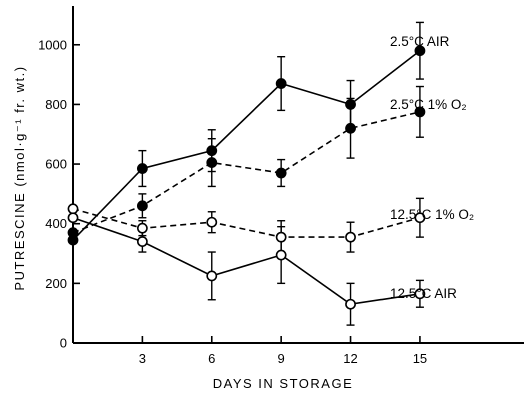  What do you see at coordinates (428, 104) in the screenshot?
I see `series-label-2-5c-1pct-o2: 2.5°C 1% O₂` at bounding box center [428, 104].